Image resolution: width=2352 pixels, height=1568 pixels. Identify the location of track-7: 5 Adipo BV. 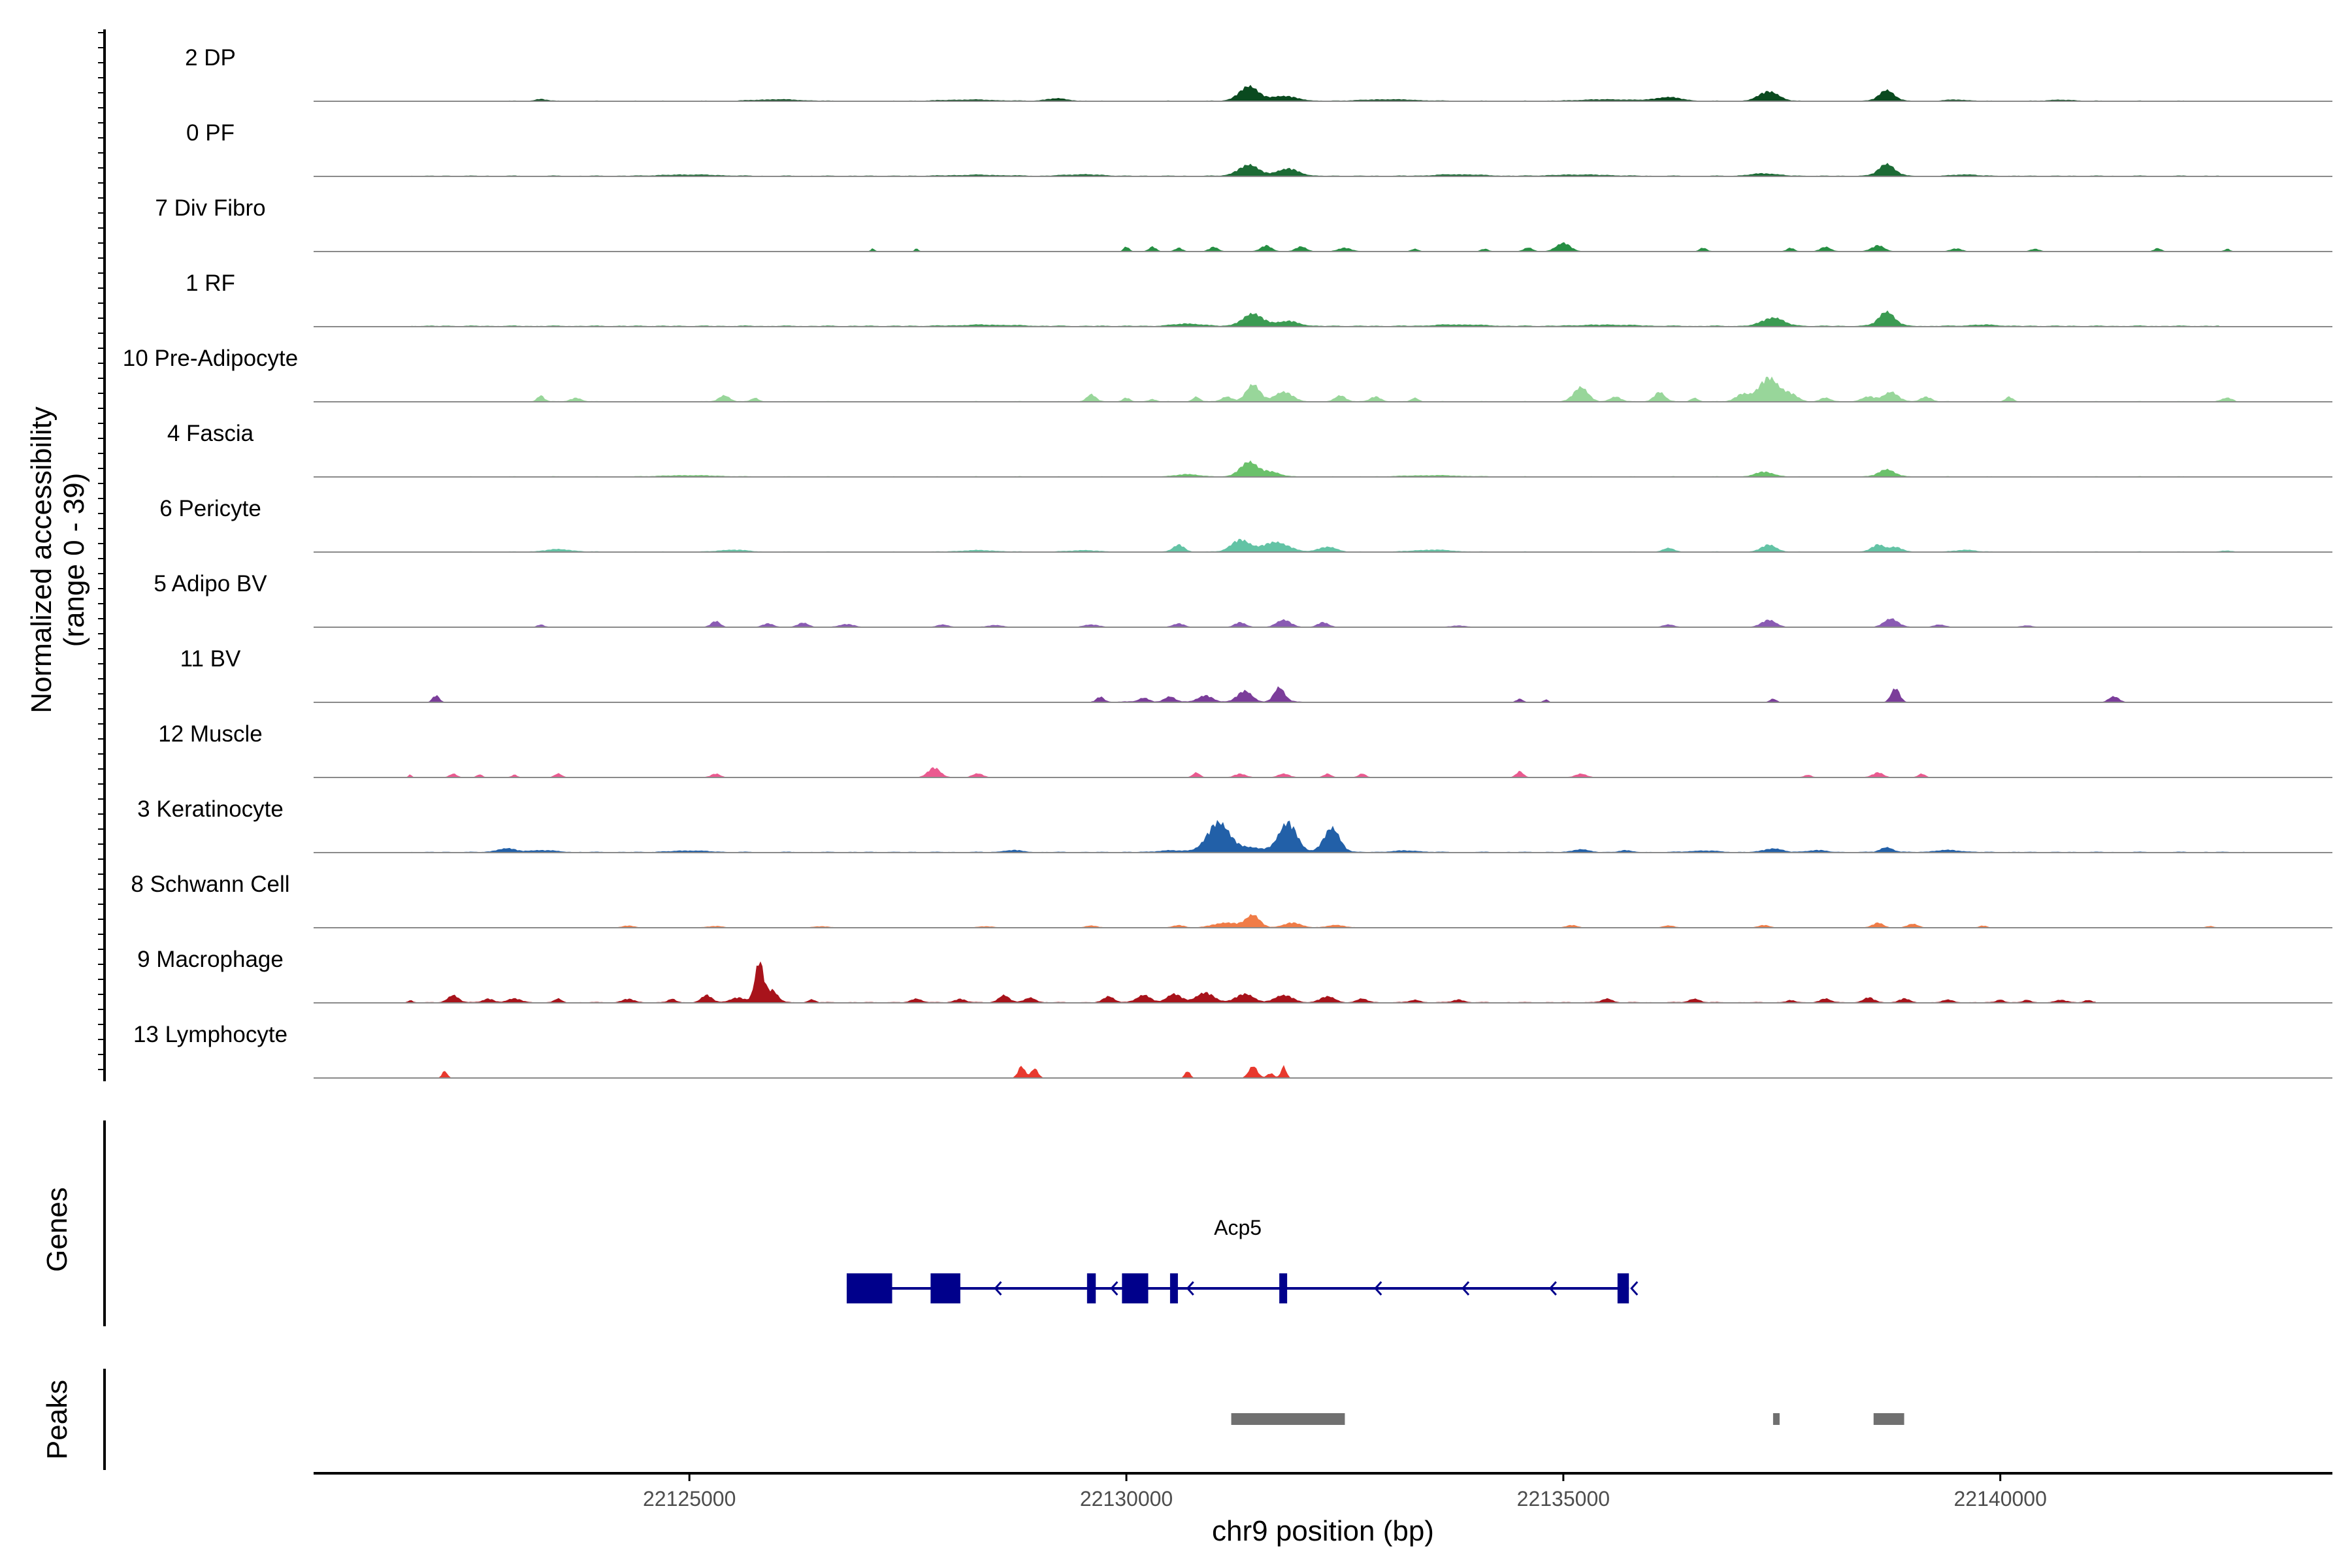
(1243, 599).